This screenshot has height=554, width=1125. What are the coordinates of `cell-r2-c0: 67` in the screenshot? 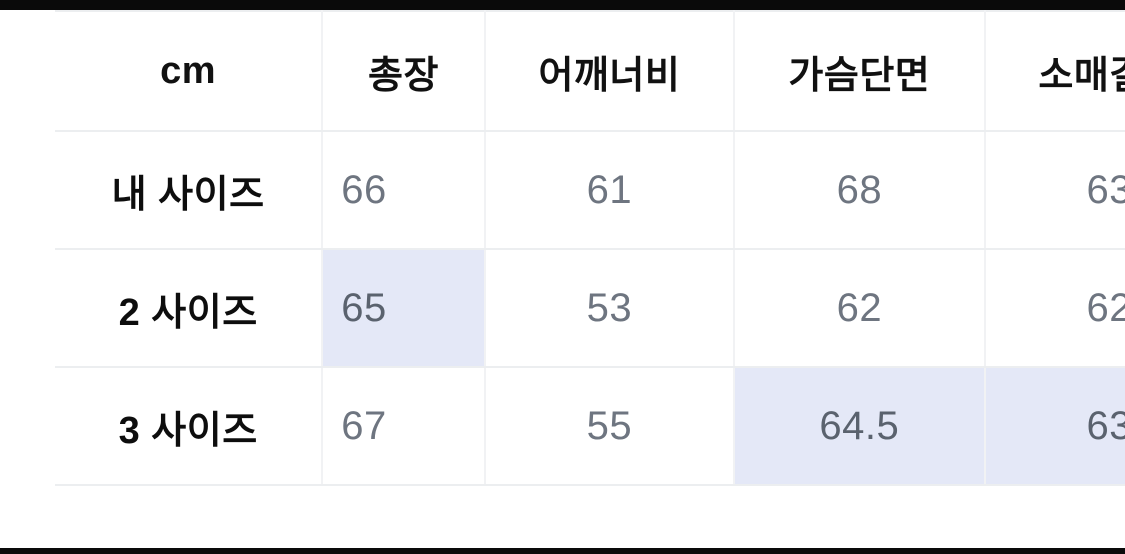 It's located at (403, 426).